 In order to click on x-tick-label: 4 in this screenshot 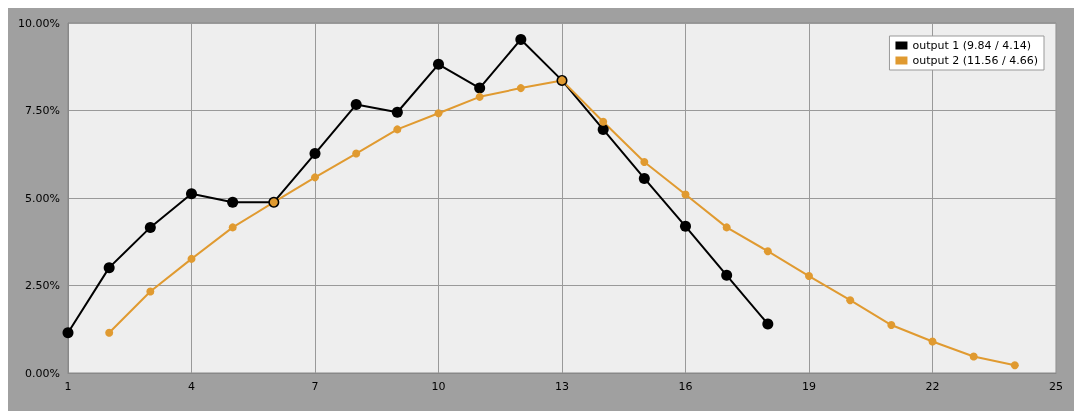, I will do `click(191, 386)`.